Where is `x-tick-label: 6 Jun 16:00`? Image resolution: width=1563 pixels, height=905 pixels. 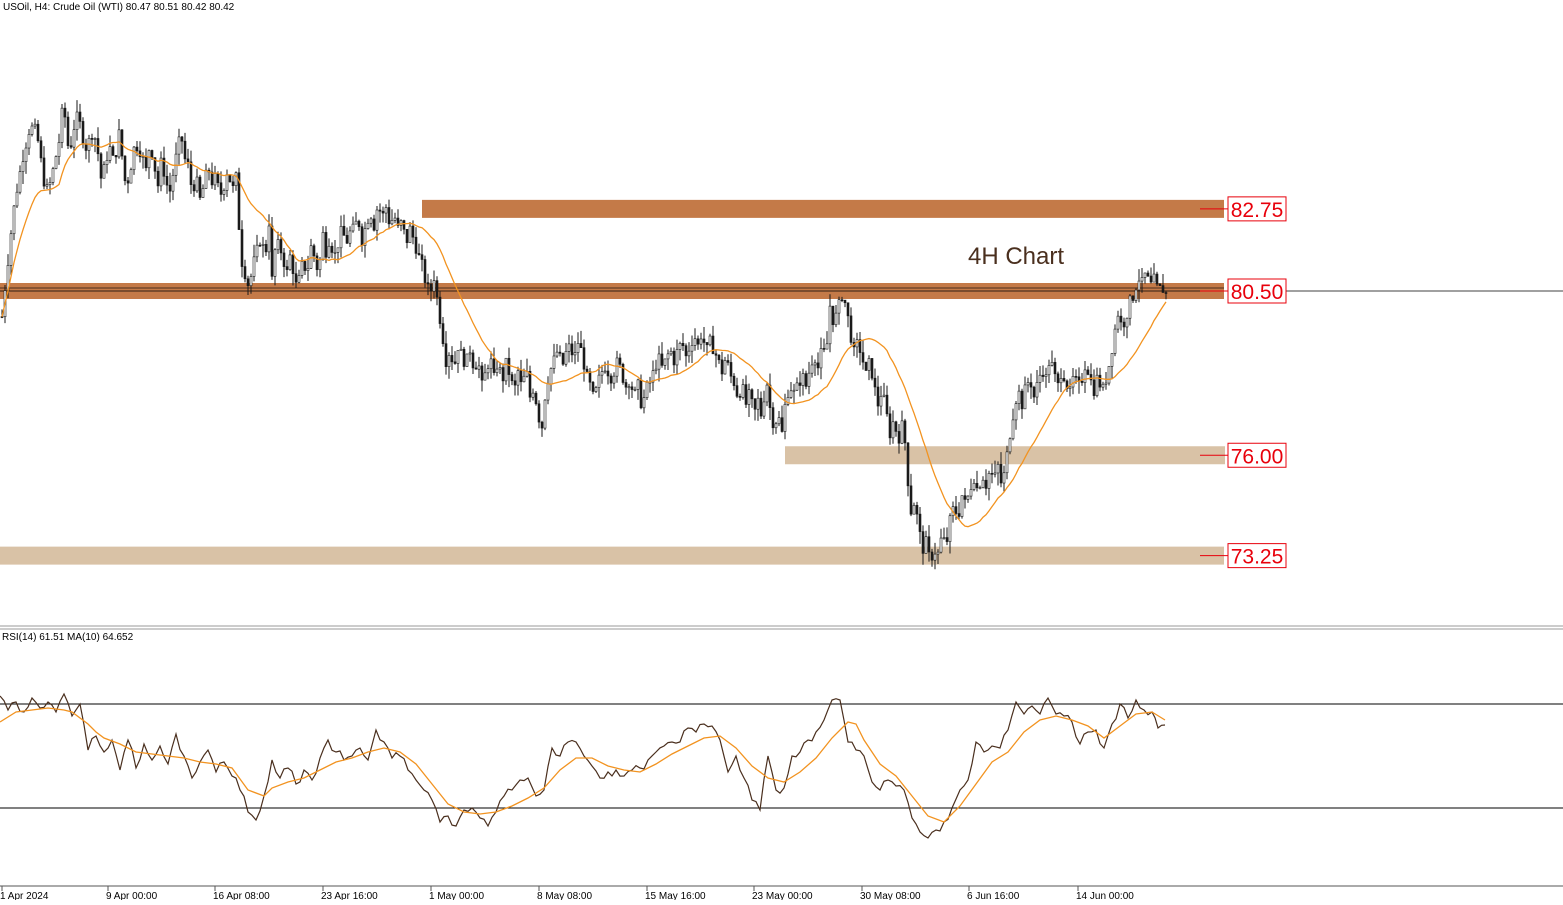 x-tick-label: 6 Jun 16:00 is located at coordinates (993, 895).